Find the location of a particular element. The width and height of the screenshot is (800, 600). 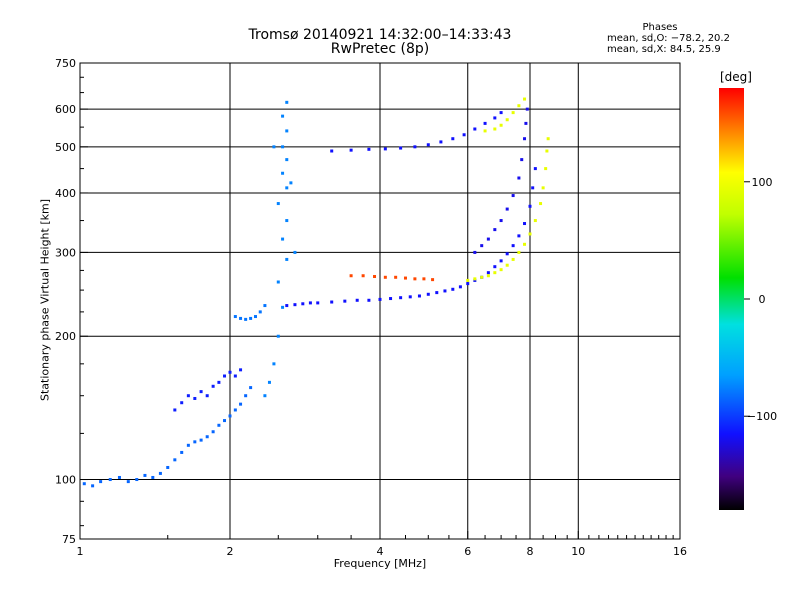

chart-title: Tromsø 20140921 14:32:00–14:33:43 is located at coordinates (380, 35).